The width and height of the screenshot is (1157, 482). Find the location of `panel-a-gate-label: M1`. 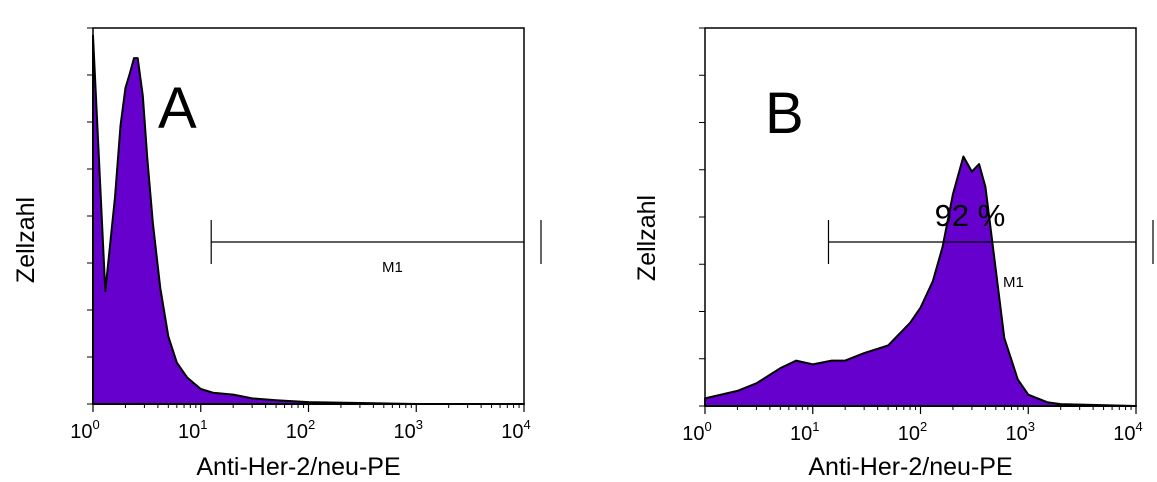

panel-a-gate-label: M1 is located at coordinates (392, 267).